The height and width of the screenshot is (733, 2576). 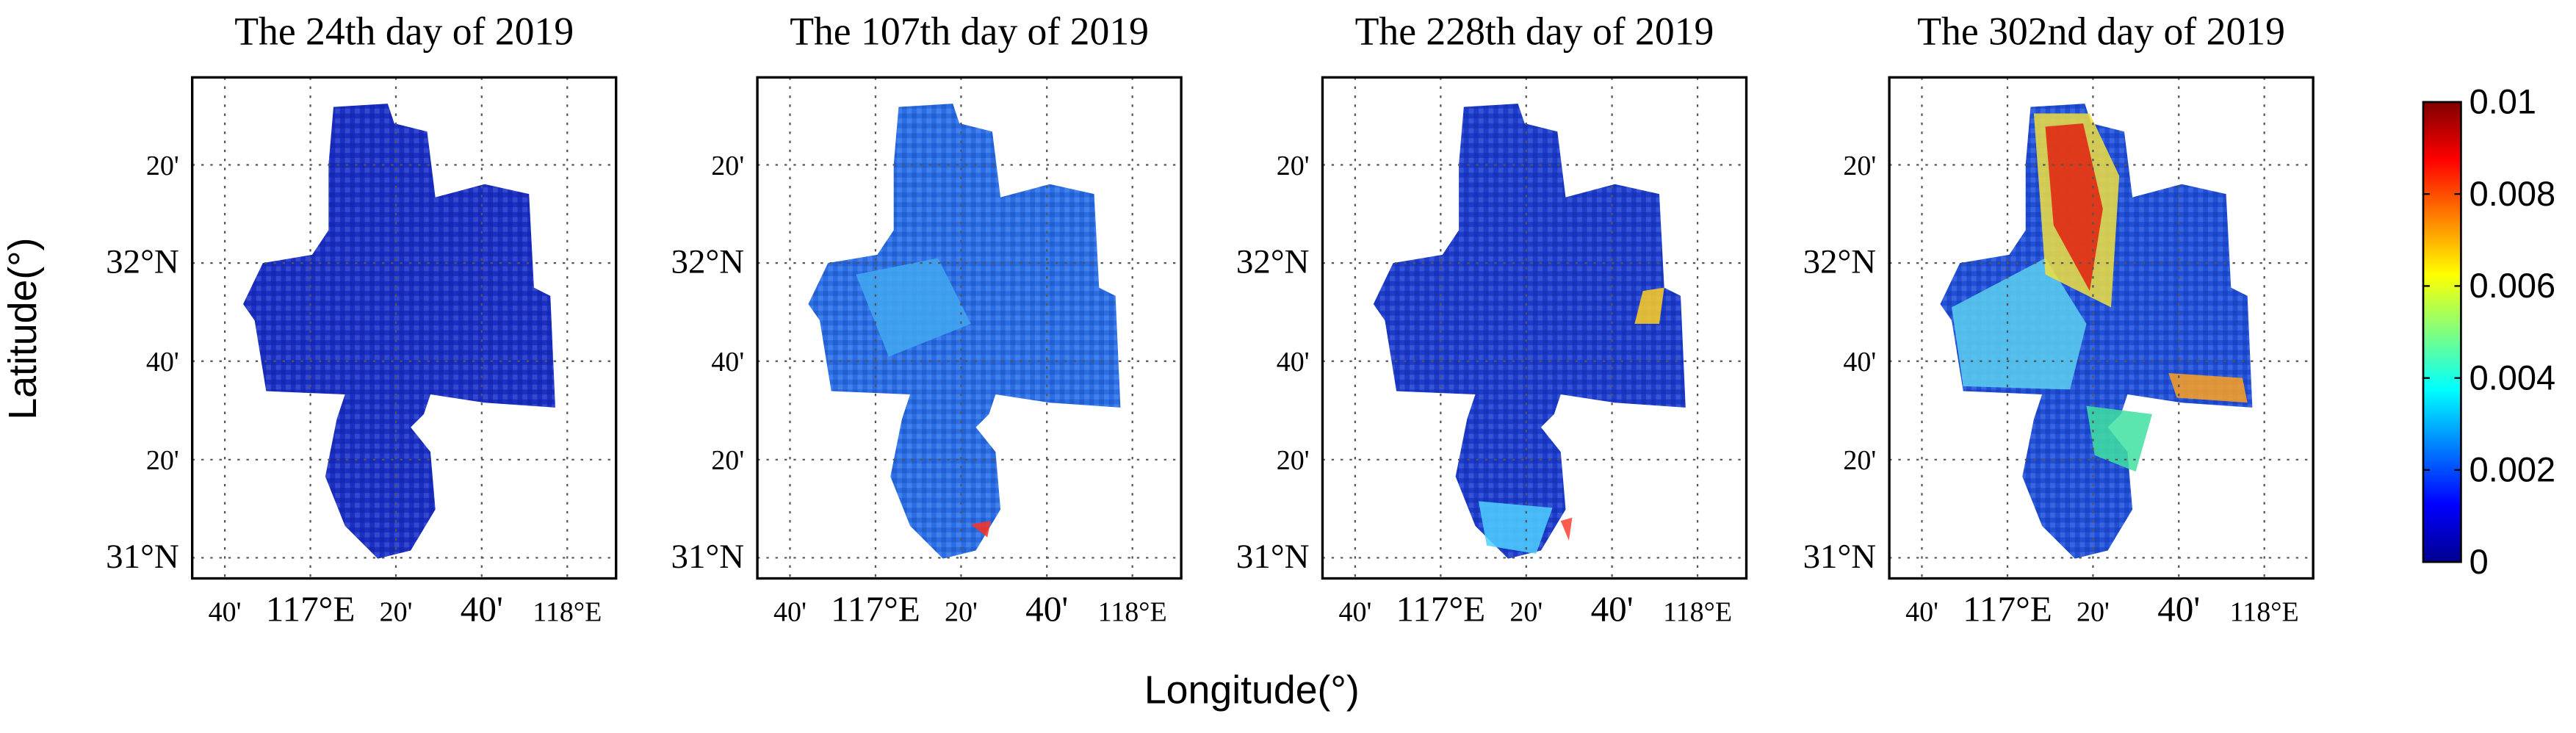 What do you see at coordinates (2512, 469) in the screenshot?
I see `colorbar-tick-label: 0.002` at bounding box center [2512, 469].